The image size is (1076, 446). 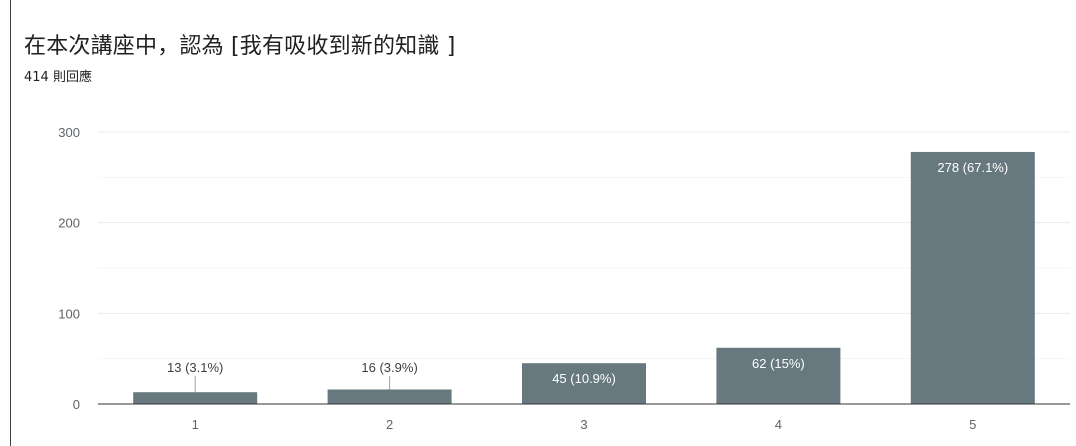 What do you see at coordinates (76, 404) in the screenshot?
I see `y-tick-label: 0` at bounding box center [76, 404].